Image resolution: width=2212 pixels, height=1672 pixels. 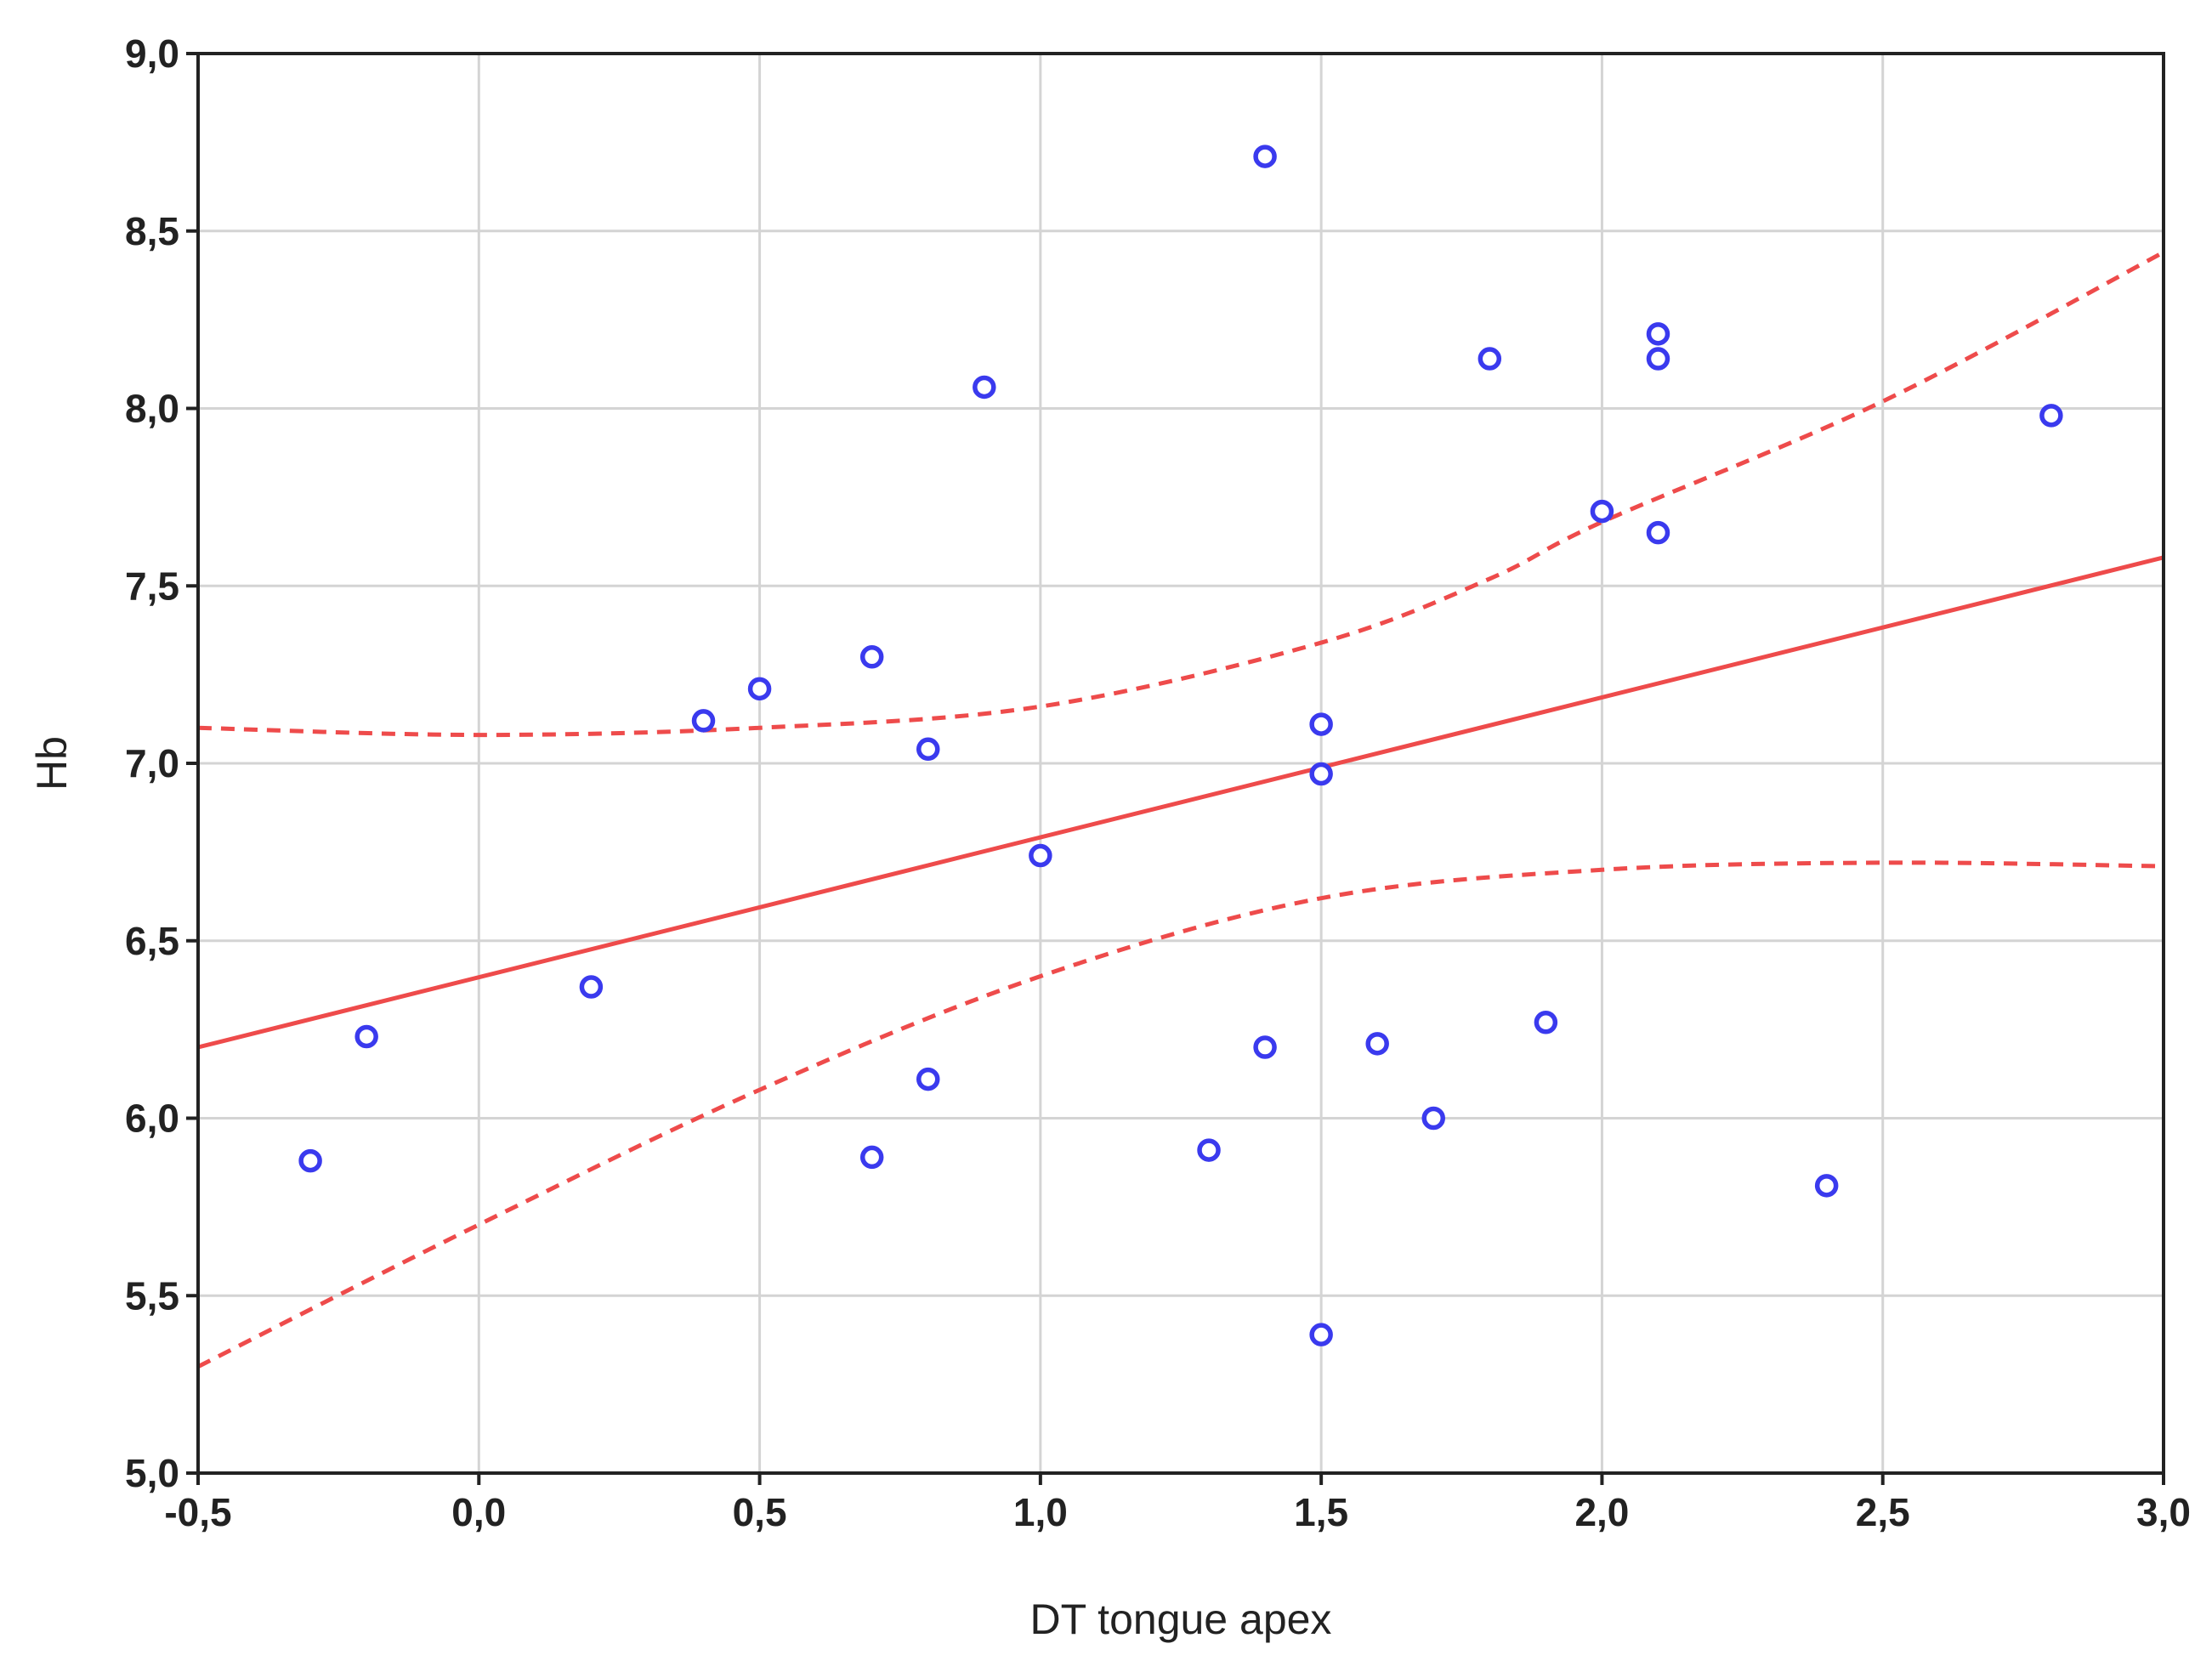 What do you see at coordinates (152, 941) in the screenshot?
I see `y-tick-label: 6,5` at bounding box center [152, 941].